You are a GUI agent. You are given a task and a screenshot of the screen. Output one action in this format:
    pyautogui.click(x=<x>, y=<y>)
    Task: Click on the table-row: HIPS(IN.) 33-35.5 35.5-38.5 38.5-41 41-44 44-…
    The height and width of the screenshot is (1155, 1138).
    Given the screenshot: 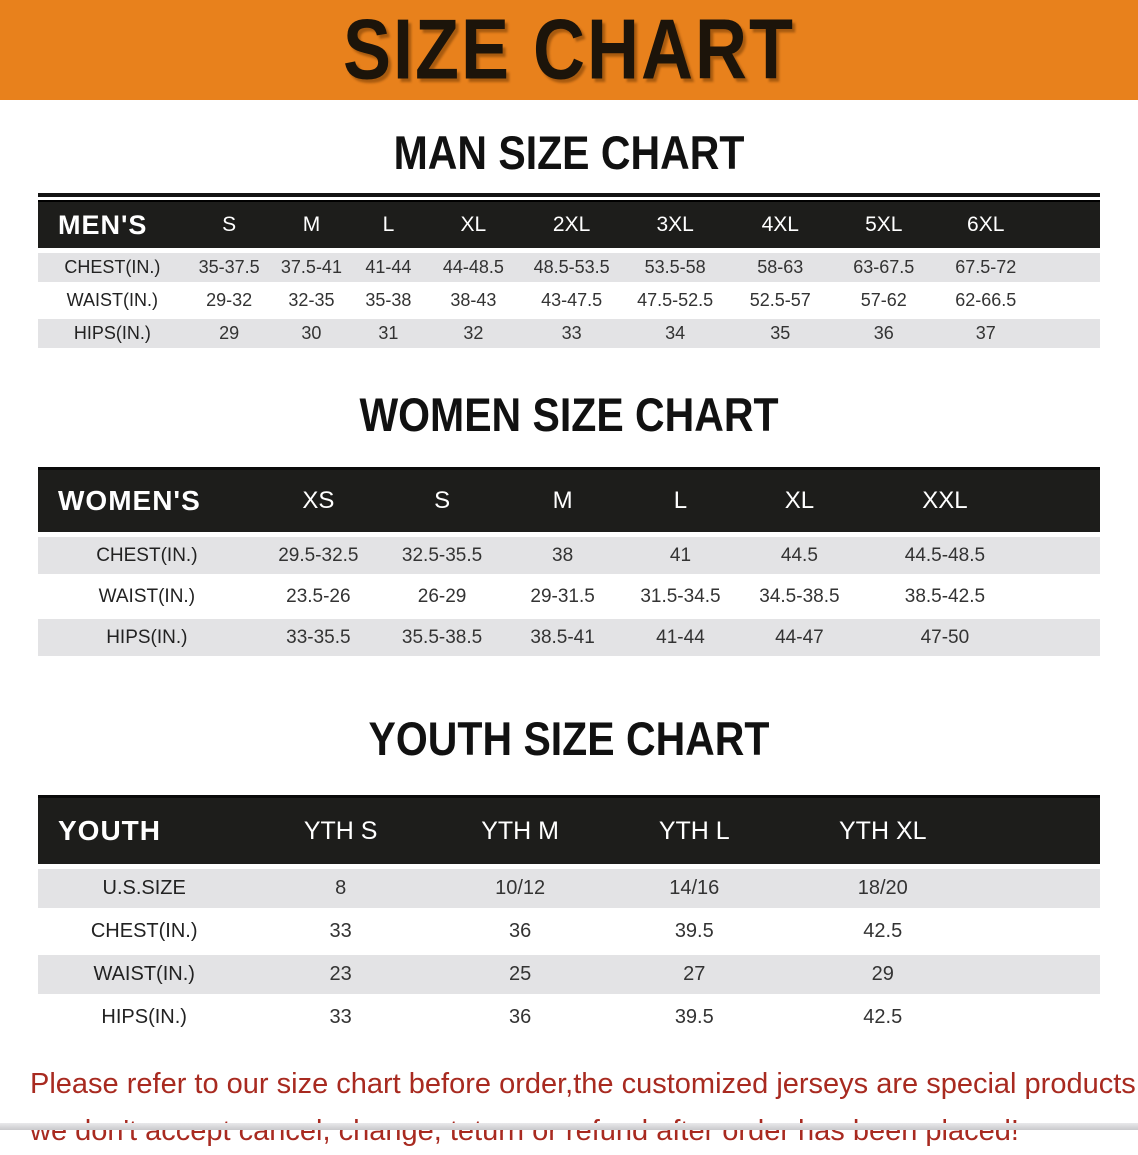 What is the action you would take?
    pyautogui.click(x=569, y=638)
    